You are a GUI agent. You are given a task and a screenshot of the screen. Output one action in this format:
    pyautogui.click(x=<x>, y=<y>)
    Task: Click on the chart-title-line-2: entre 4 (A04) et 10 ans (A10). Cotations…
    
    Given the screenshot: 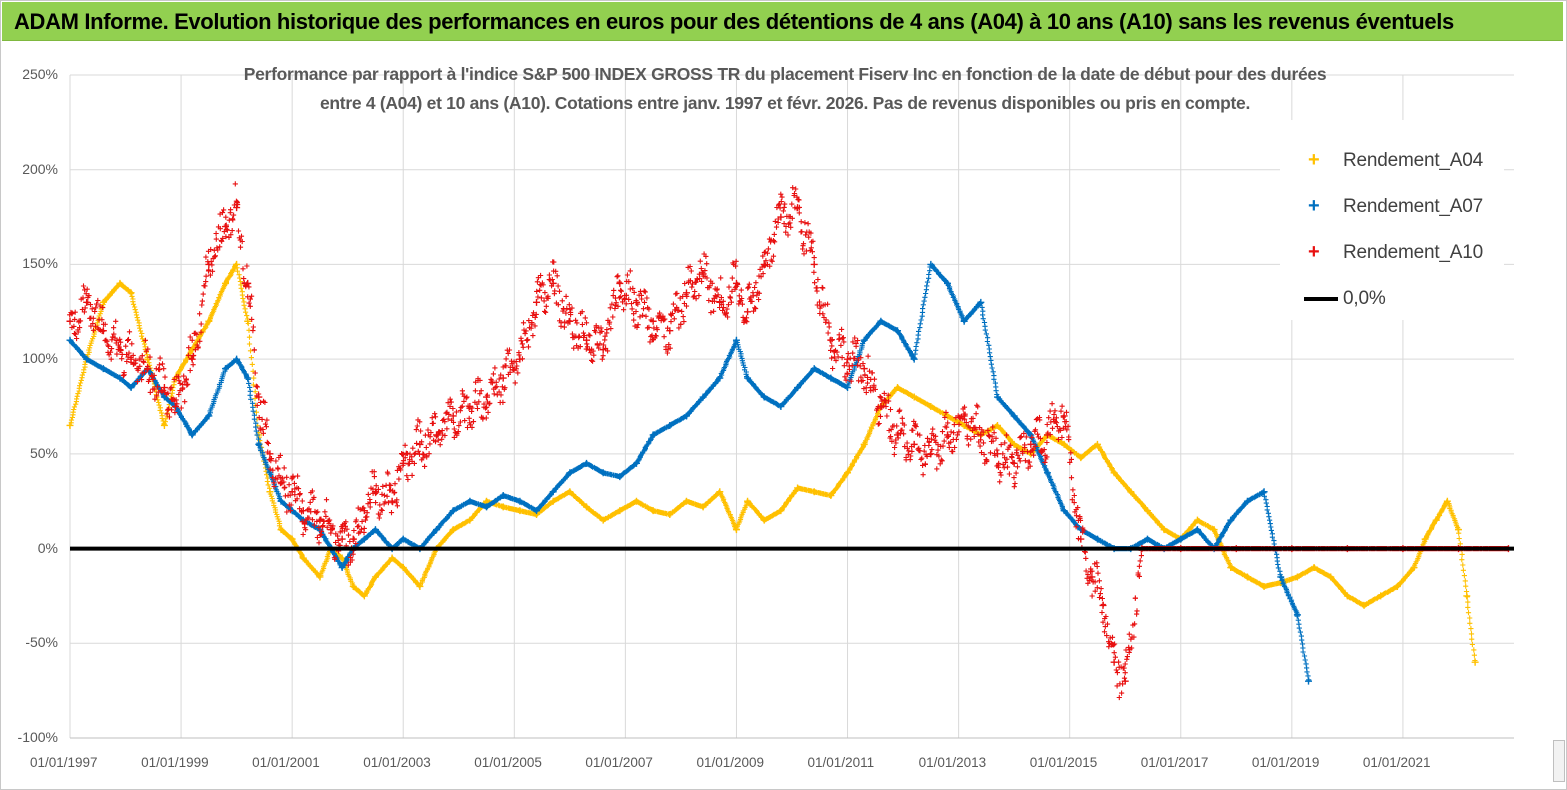 What is the action you would take?
    pyautogui.click(x=785, y=103)
    